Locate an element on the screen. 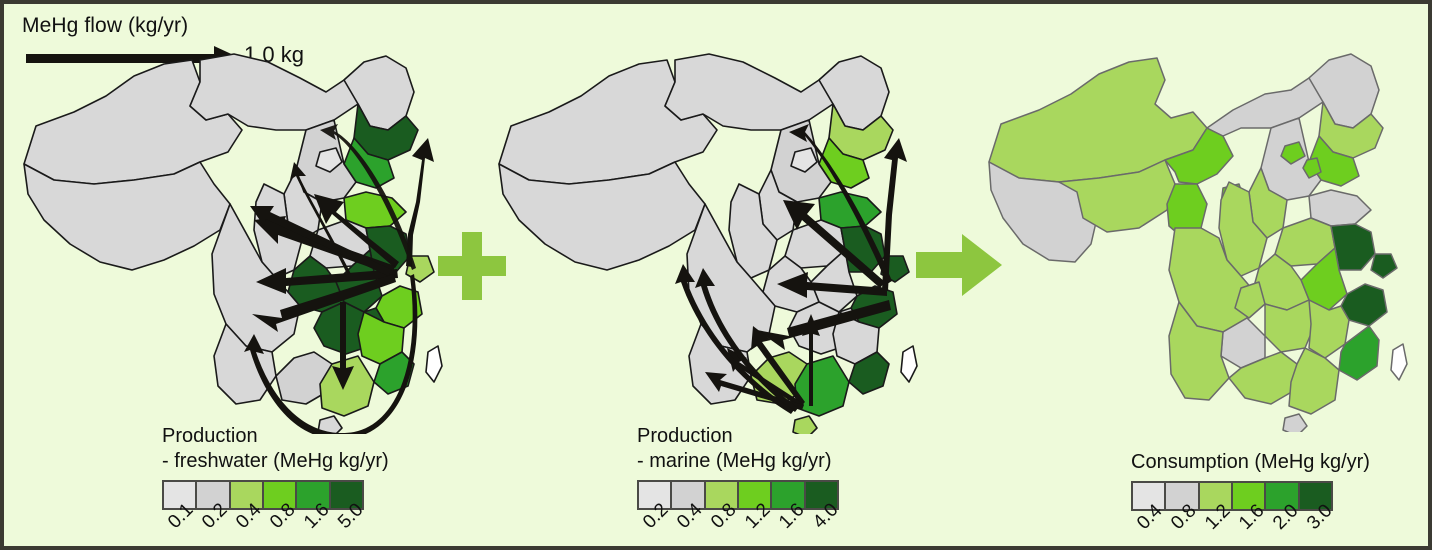 The width and height of the screenshot is (1432, 559). flow-scale-title: MeHg flow (kg/yr) is located at coordinates (105, 25).